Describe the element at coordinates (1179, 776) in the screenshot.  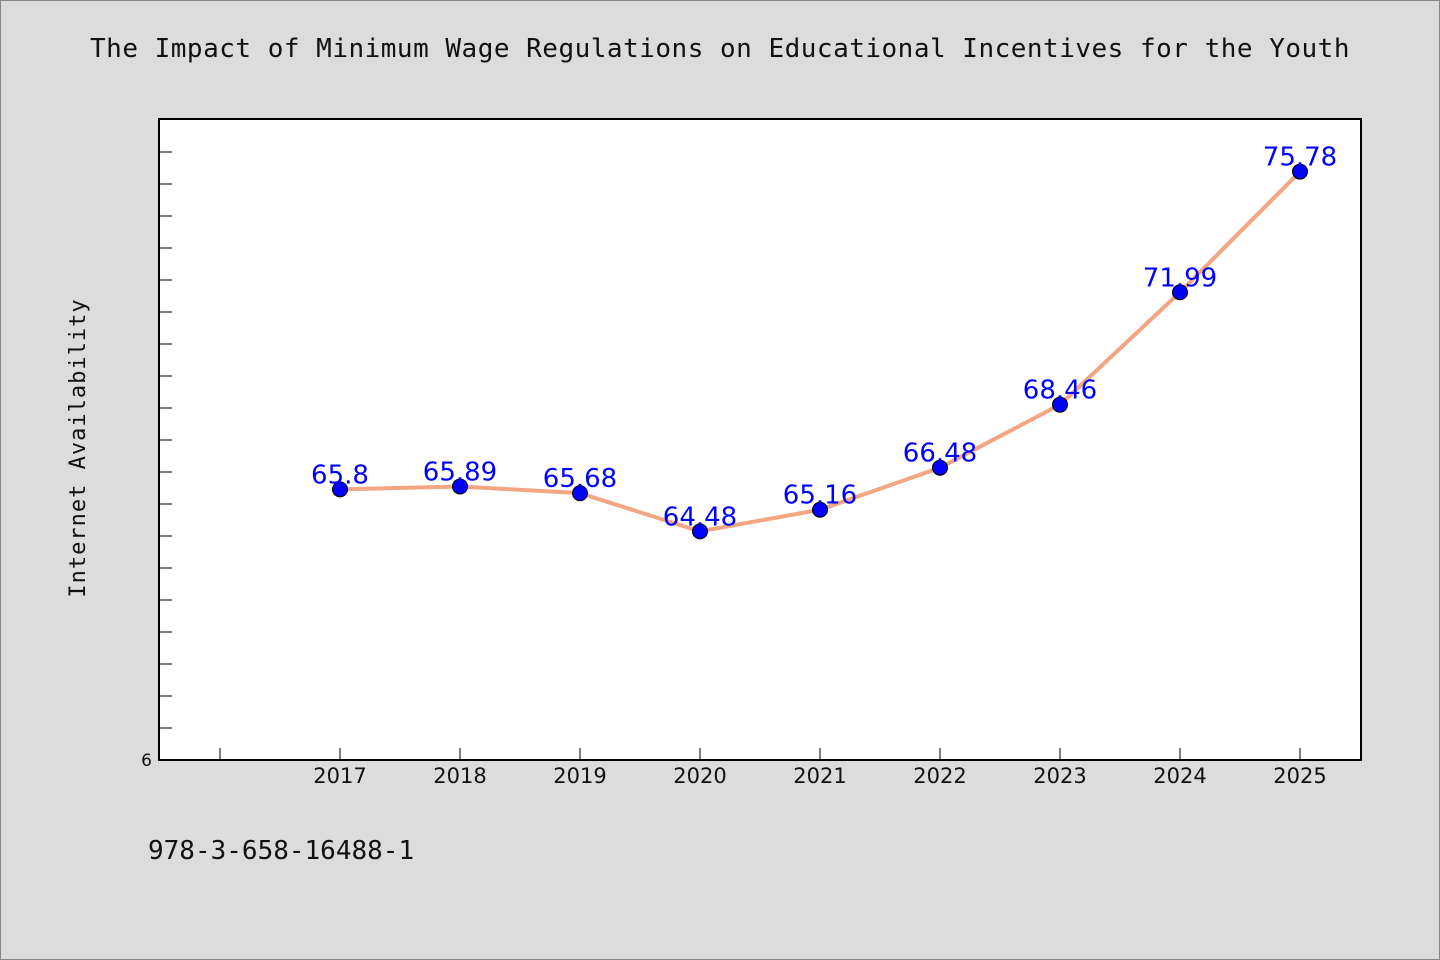
I see `x-tick-label: 2024` at that location.